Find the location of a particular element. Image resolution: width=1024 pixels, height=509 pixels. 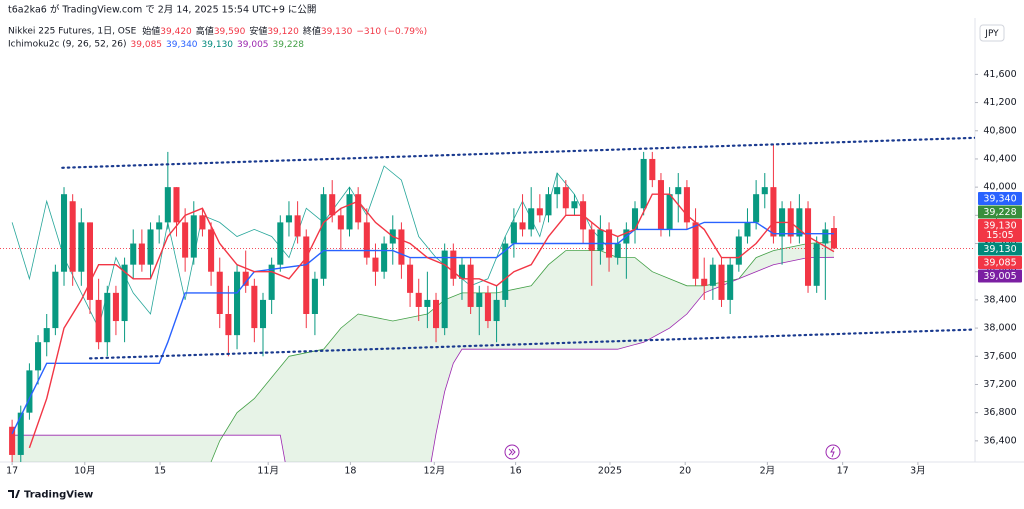

event-icon-glyph is located at coordinates (832, 452).